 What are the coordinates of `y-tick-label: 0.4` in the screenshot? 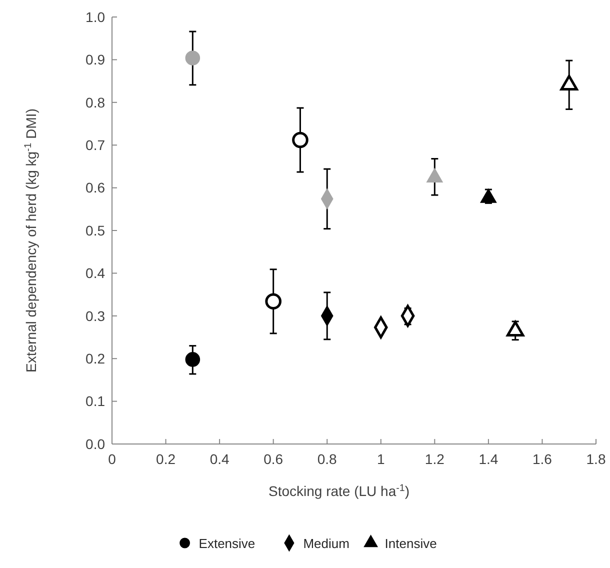 It's located at (96, 273).